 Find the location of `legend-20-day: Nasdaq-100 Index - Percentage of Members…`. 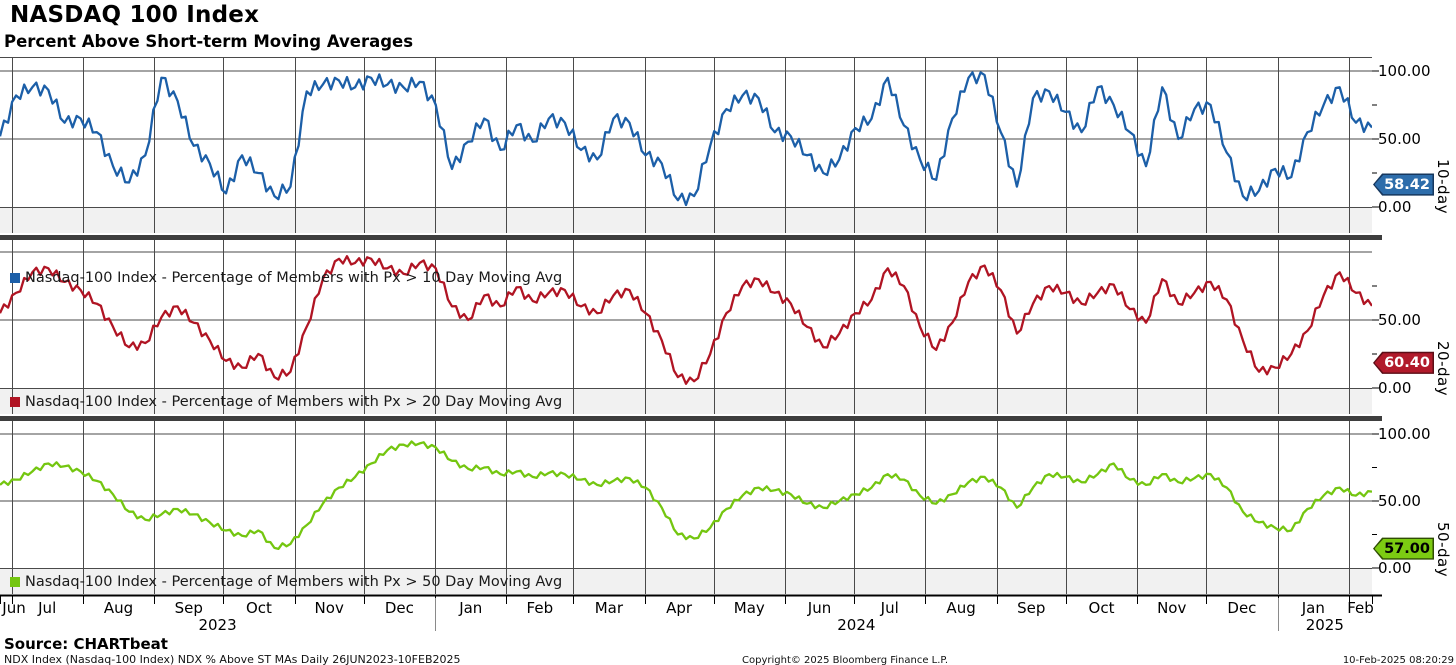

legend-20-day: Nasdaq-100 Index - Percentage of Members… is located at coordinates (286, 402).